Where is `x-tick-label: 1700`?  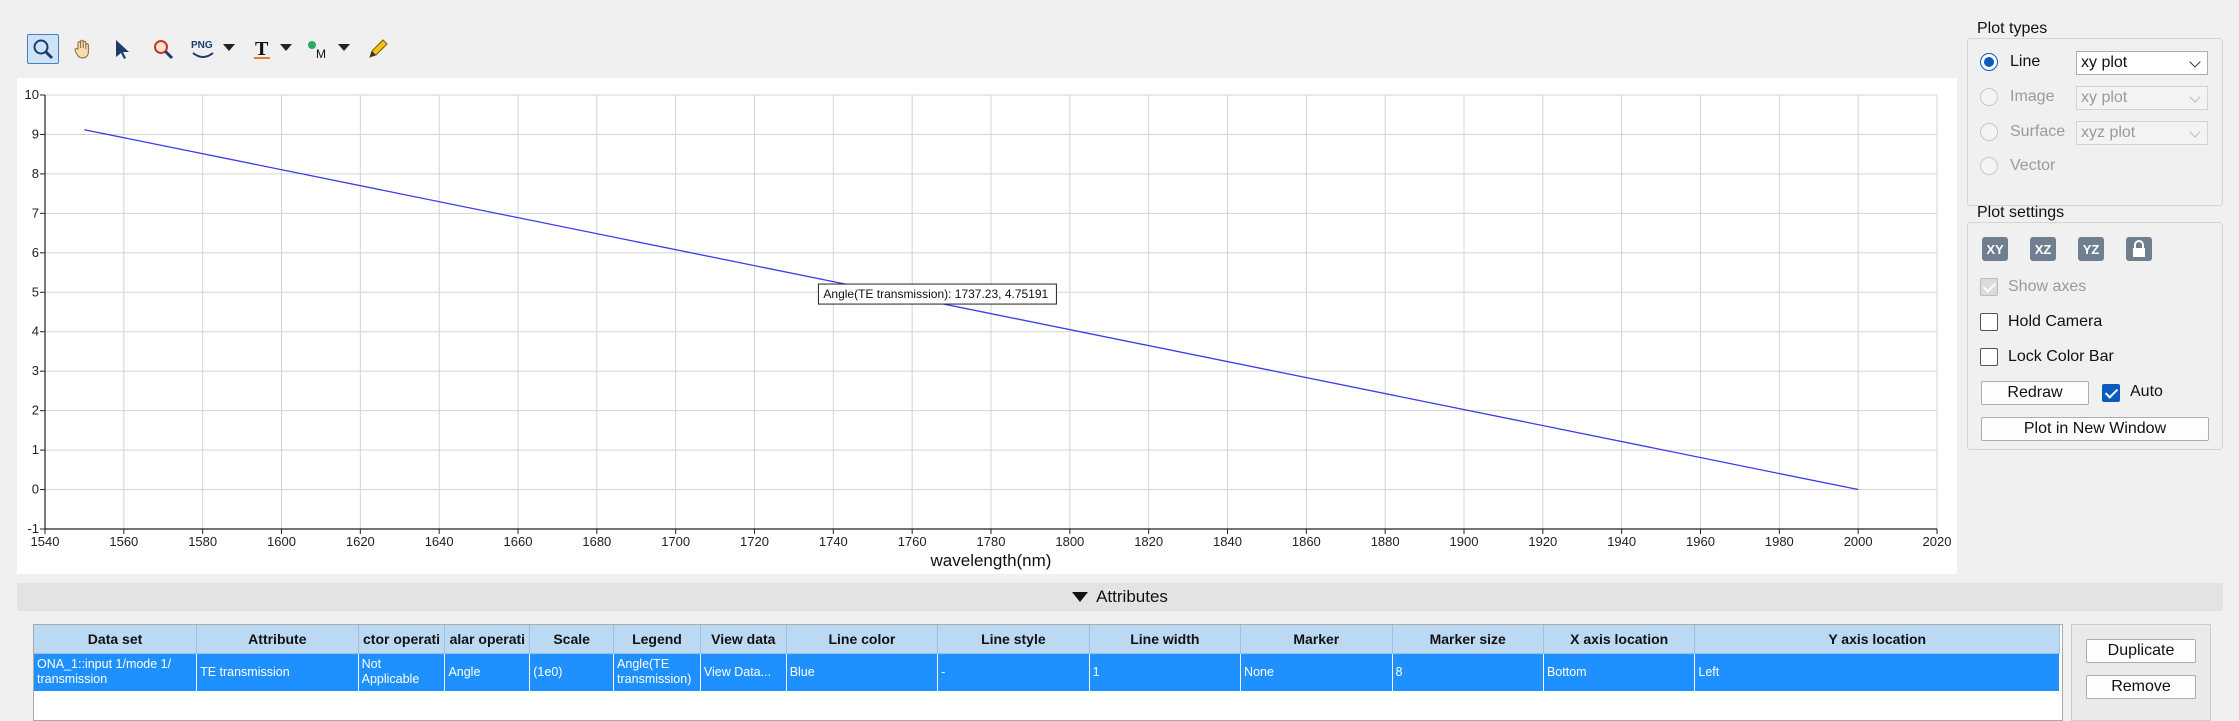
x-tick-label: 1700 is located at coordinates (675, 541).